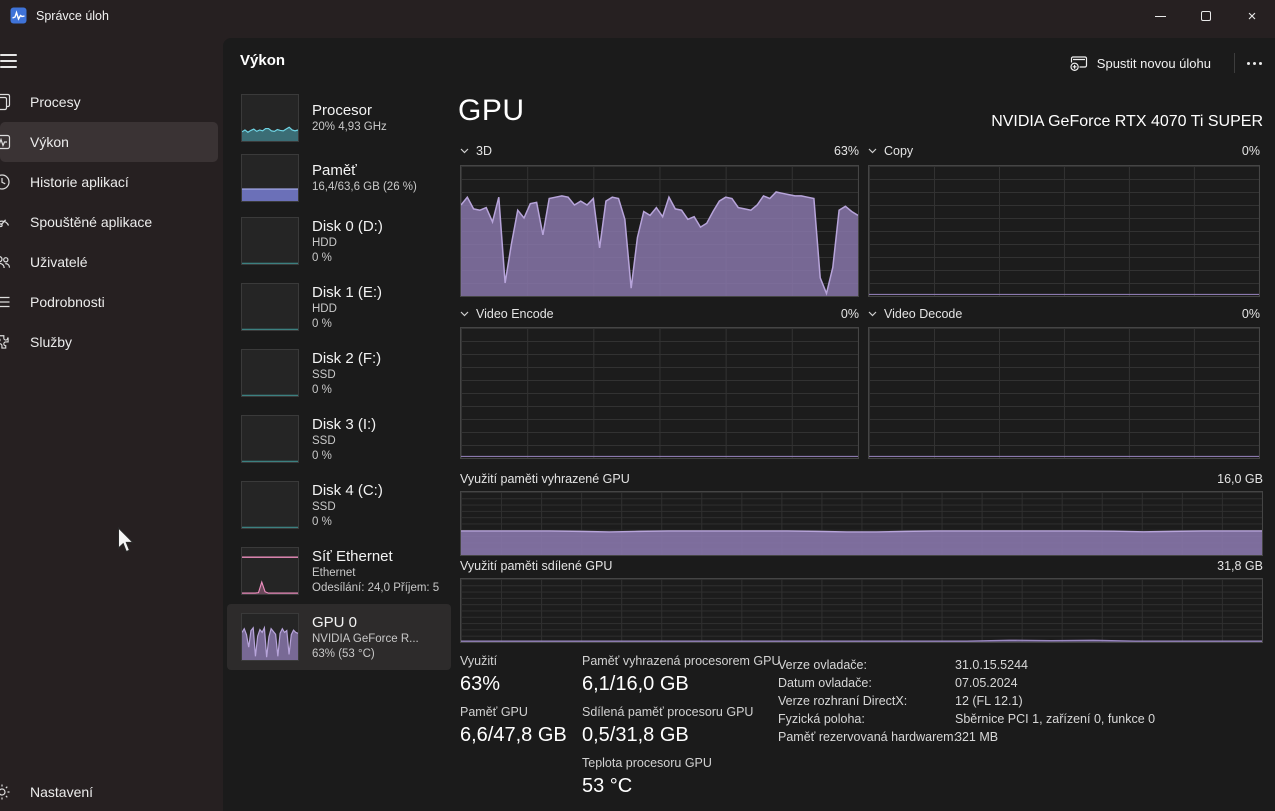 Image resolution: width=1275 pixels, height=811 pixels. What do you see at coordinates (339, 505) in the screenshot?
I see `perf-item-disk-4: Disk 4 (C:) SSD 0 %` at bounding box center [339, 505].